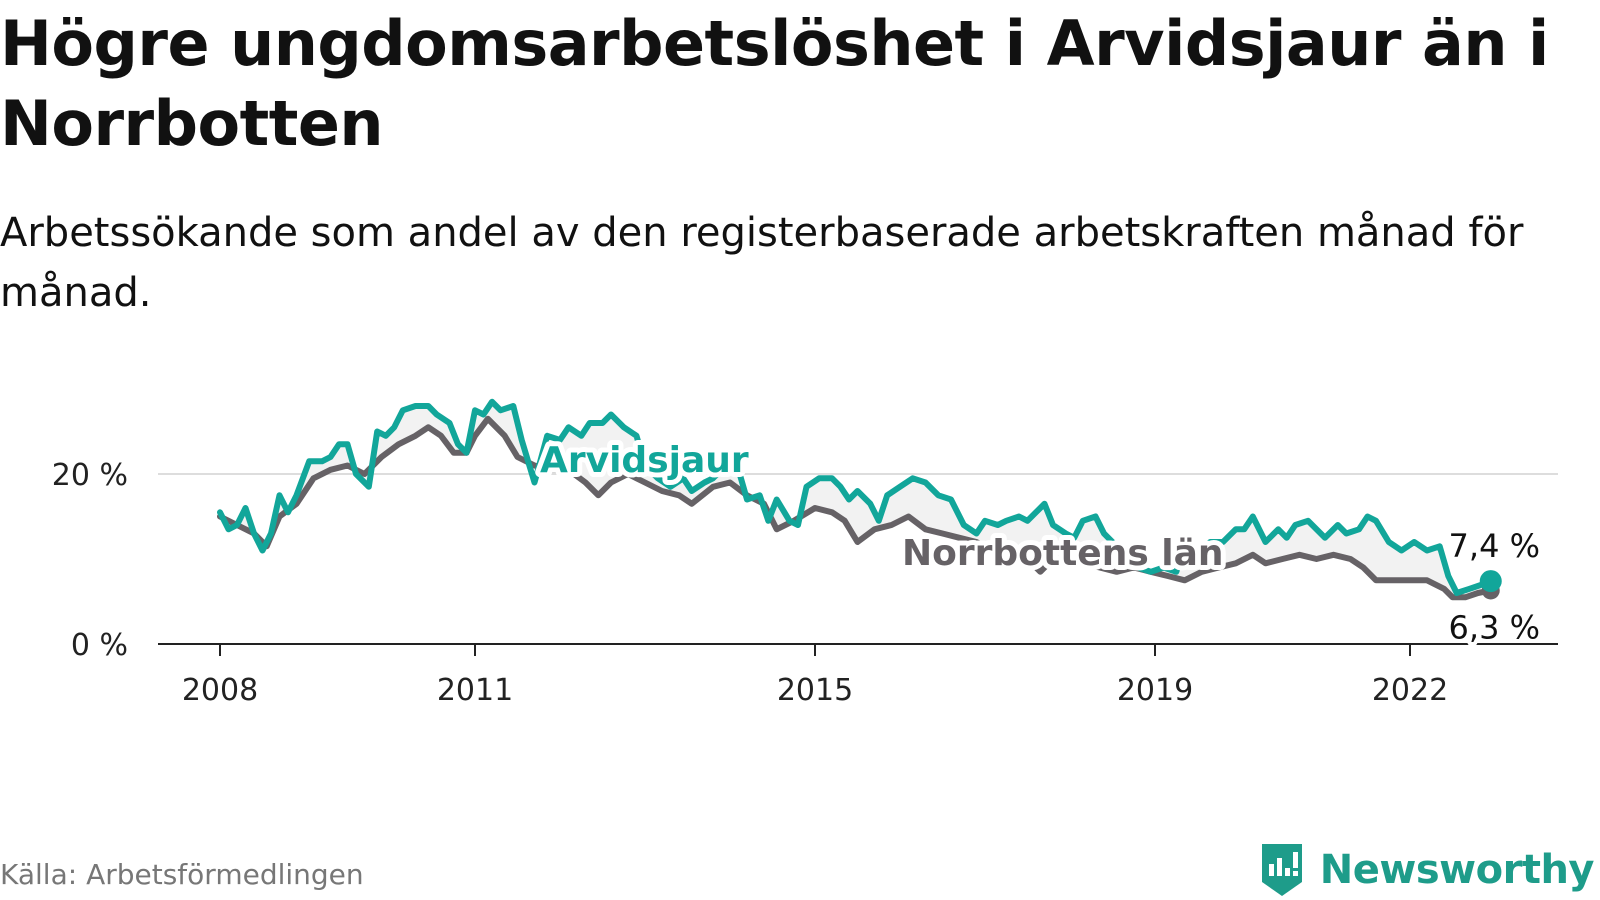 The image size is (1600, 900). Describe the element at coordinates (1063, 553) in the screenshot. I see `norrbotten-series-label: Norrbottens län` at that location.